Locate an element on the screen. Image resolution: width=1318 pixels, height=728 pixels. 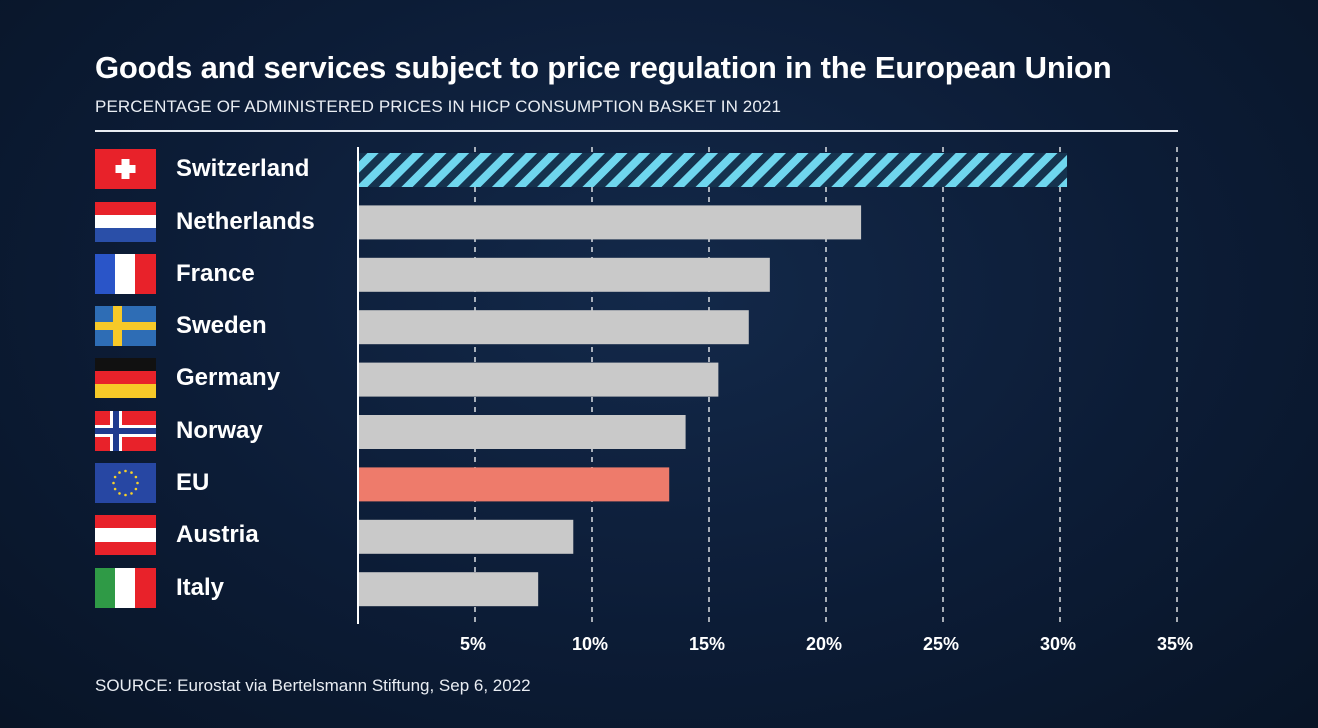
x-tick-label-30: 30% is located at coordinates (1058, 644).